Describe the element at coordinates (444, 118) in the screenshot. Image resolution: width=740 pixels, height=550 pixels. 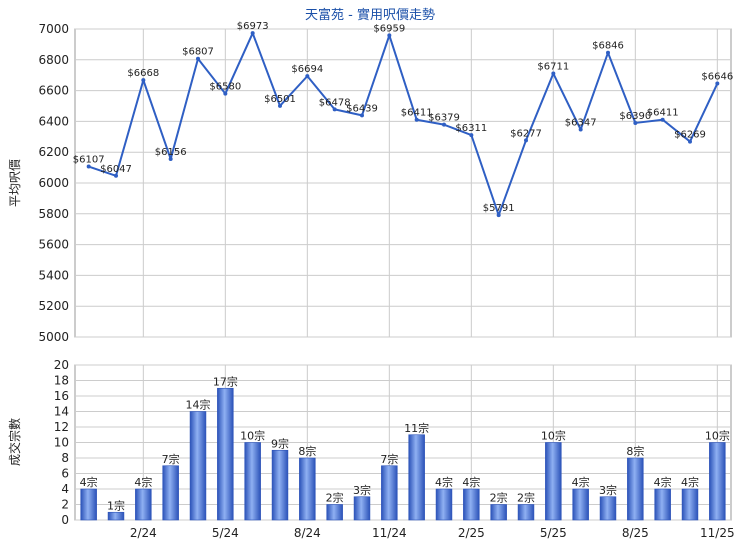
I see `price-data-label: $6379` at that location.